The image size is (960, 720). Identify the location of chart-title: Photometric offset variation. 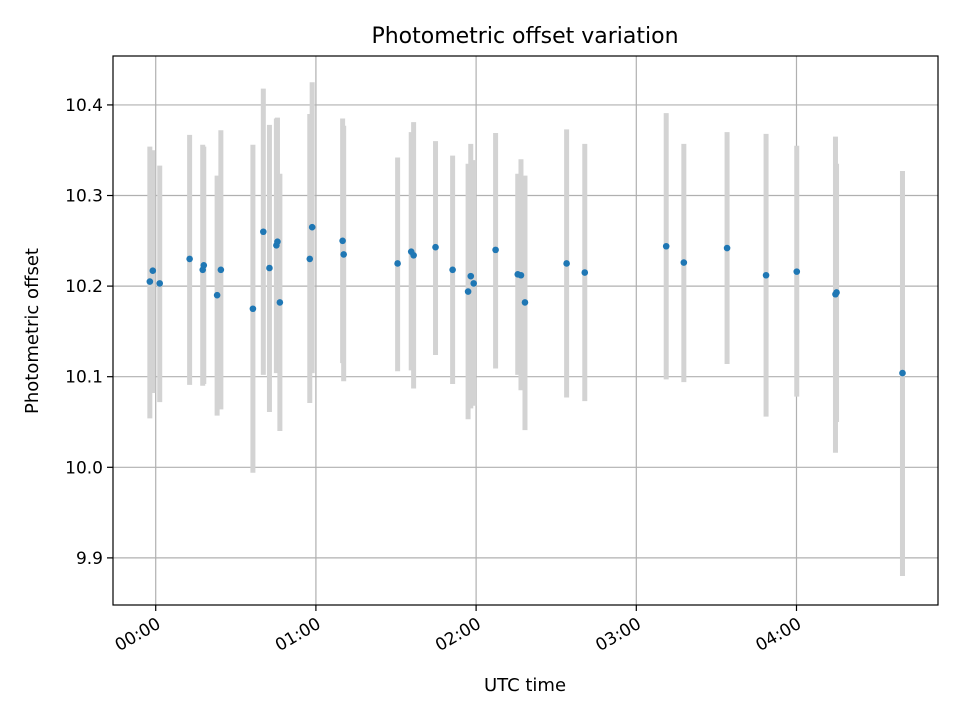
(524, 36).